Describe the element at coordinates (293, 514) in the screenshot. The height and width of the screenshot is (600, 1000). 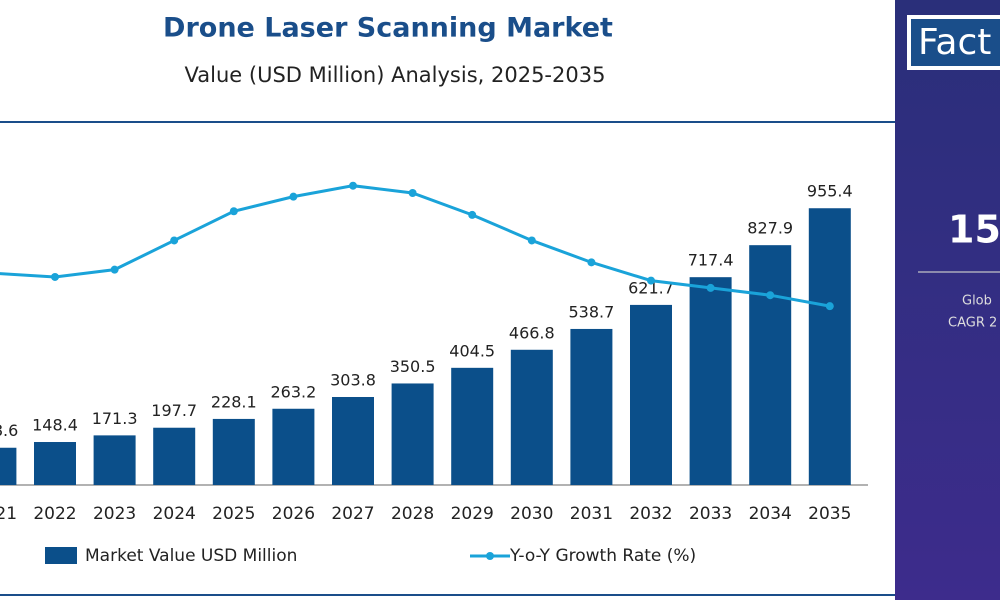
I see `x-tick-label: 2026` at that location.